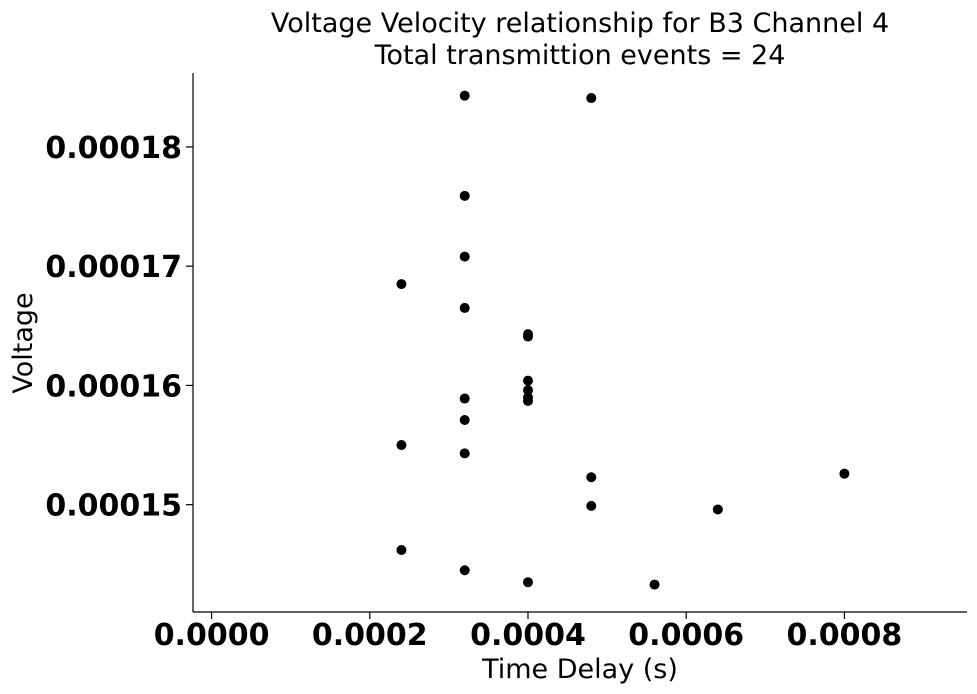  Describe the element at coordinates (113, 267) in the screenshot. I see `y-tick-label: 0.00017` at that location.